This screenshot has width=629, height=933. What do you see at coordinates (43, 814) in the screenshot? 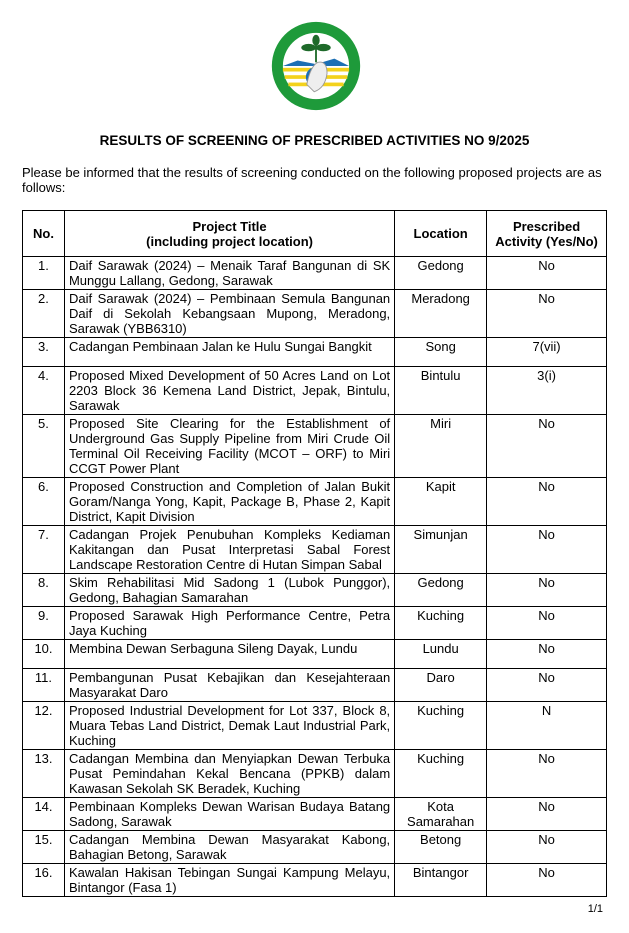
I see `row-number: 14.` at bounding box center [43, 814].